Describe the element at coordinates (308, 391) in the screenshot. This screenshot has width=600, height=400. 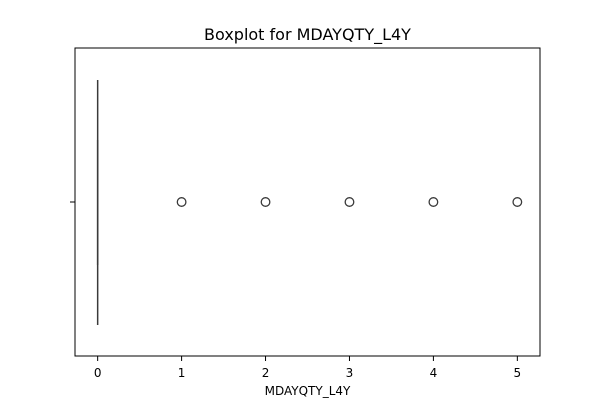
I see `x-axis-label: MDAYQTY_L4Y` at that location.